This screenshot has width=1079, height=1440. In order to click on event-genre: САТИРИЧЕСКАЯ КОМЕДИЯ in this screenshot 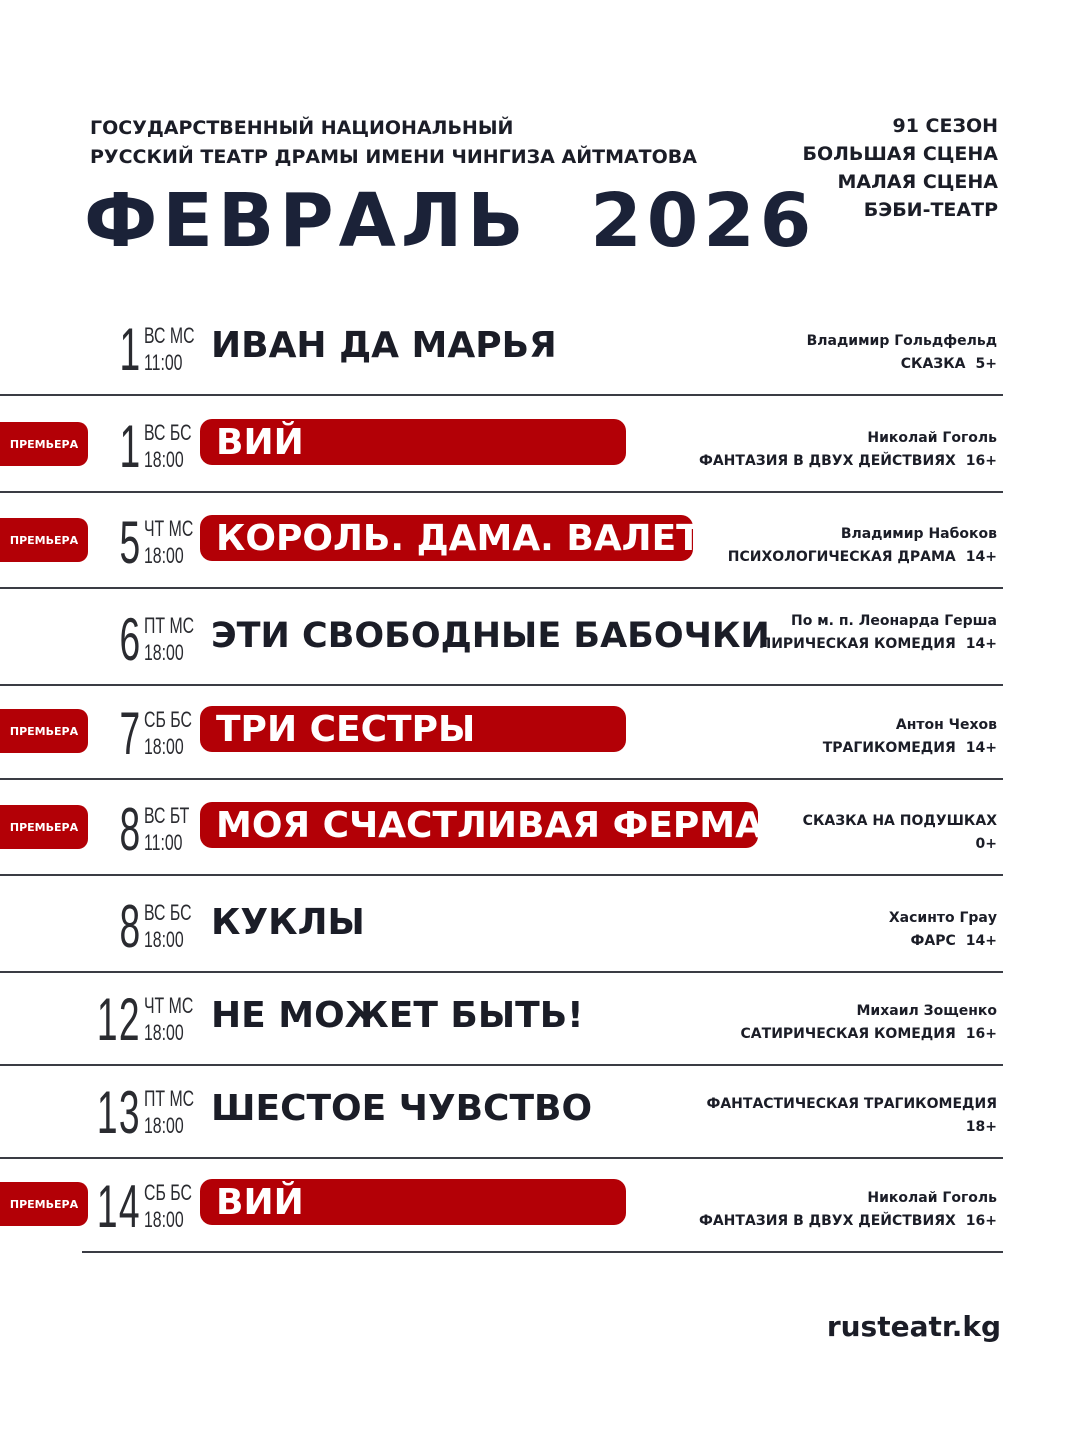, I will do `click(848, 1034)`.